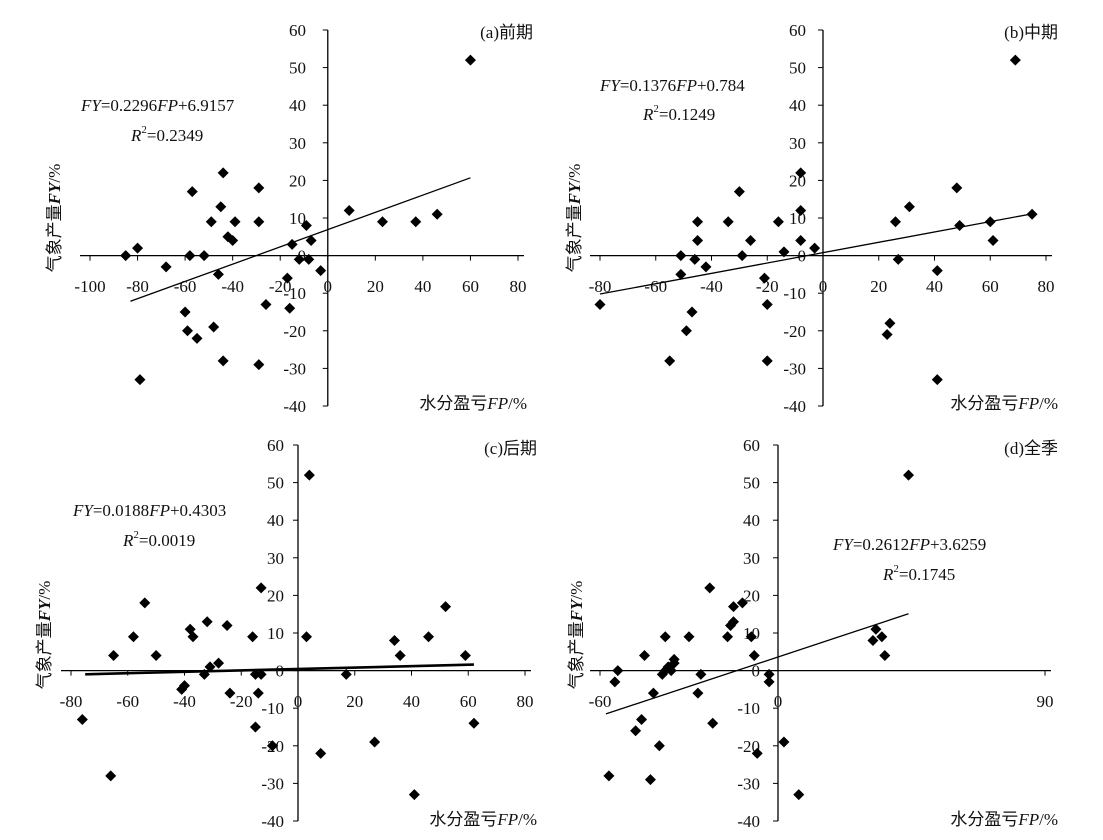  Describe the element at coordinates (756, 671) in the screenshot. I see `y-tick-label: 0` at that location.